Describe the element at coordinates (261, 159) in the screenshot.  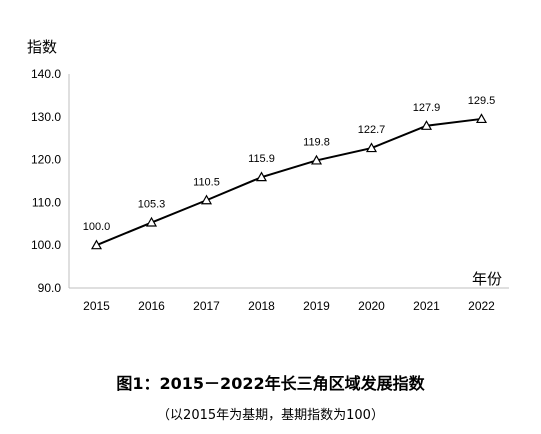
I see `data-label: 115.9` at that location.